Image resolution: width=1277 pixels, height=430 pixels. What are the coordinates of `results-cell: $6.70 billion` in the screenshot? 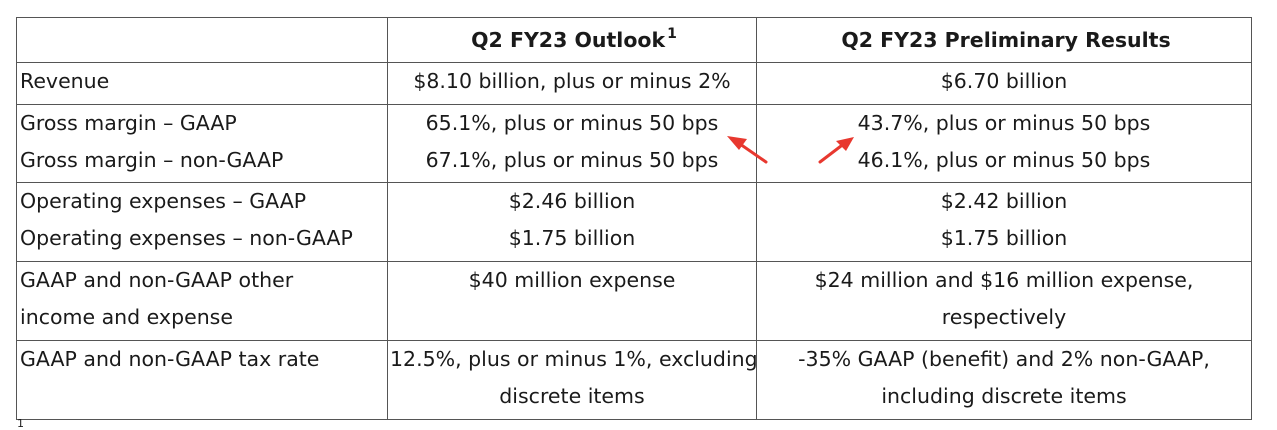 It's located at (1004, 83).